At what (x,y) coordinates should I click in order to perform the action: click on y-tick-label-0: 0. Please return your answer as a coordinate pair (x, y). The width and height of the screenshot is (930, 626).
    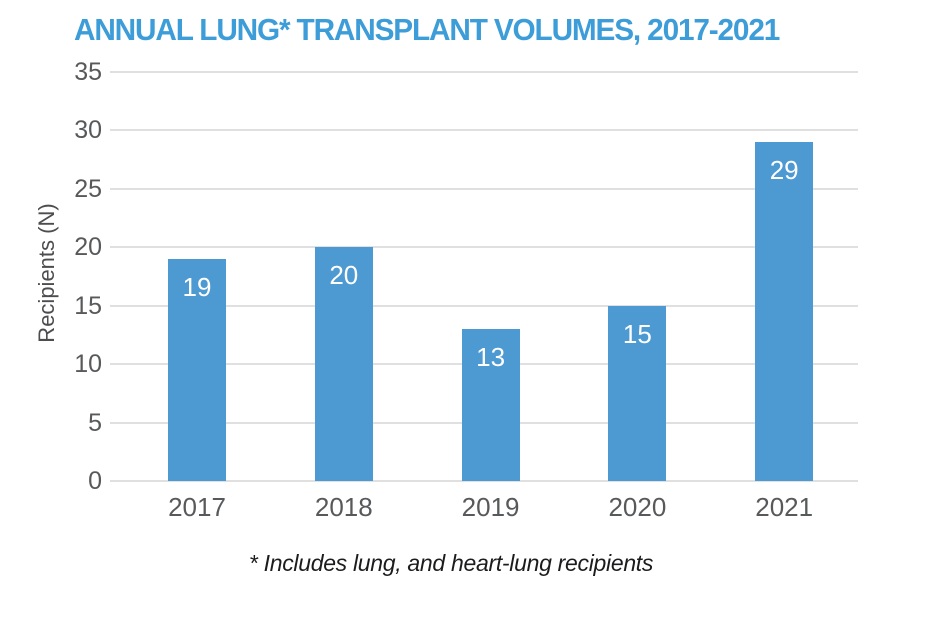
    Looking at the image, I should click on (95, 481).